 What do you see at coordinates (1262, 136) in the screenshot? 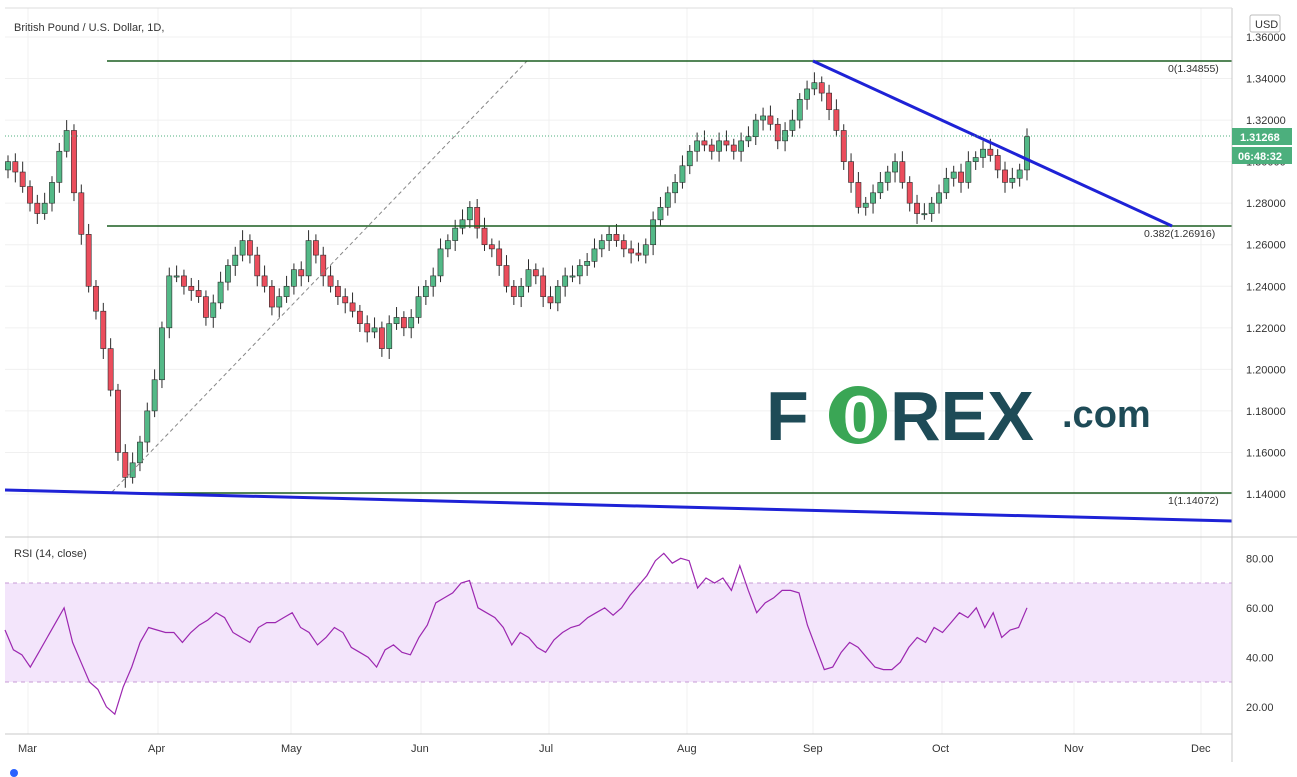
I see `last-price-tag` at bounding box center [1262, 136].